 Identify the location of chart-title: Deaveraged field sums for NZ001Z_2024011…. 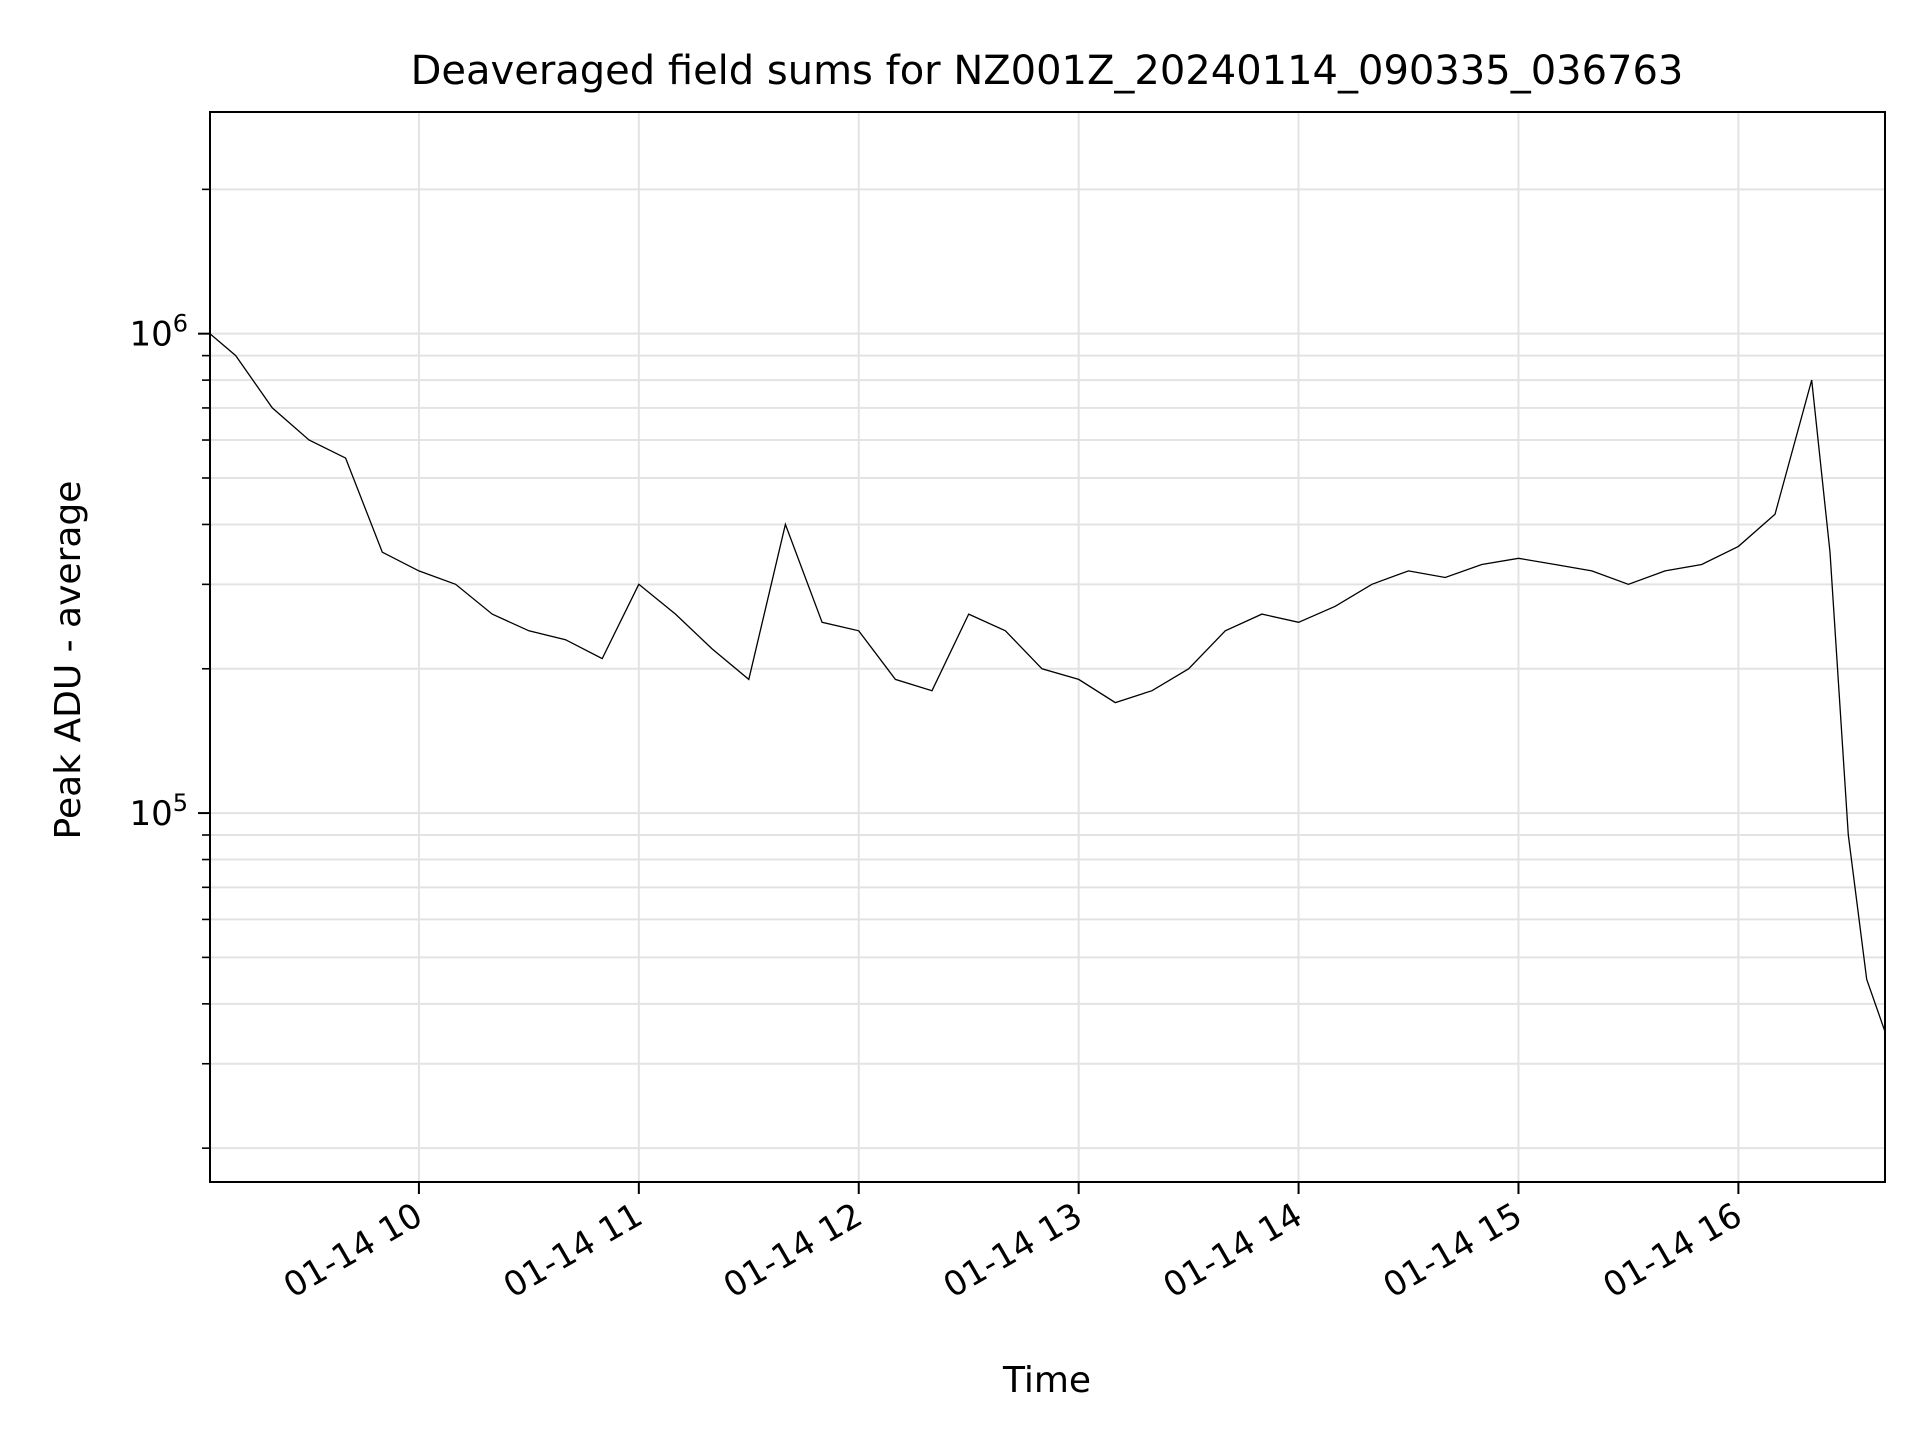
(1047, 71).